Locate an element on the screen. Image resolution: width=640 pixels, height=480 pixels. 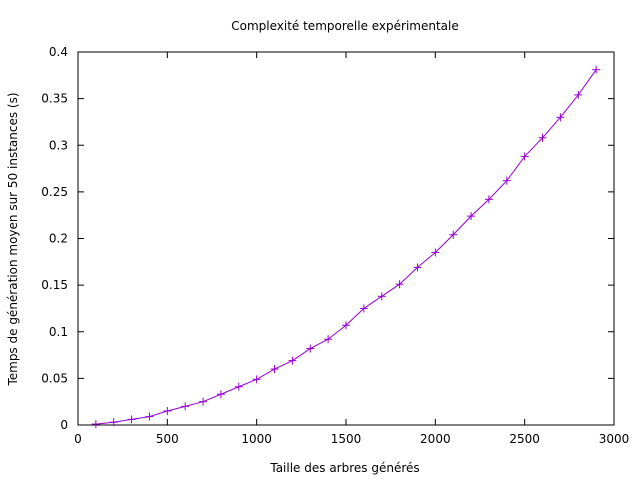
x-tick-label: 500 is located at coordinates (167, 439).